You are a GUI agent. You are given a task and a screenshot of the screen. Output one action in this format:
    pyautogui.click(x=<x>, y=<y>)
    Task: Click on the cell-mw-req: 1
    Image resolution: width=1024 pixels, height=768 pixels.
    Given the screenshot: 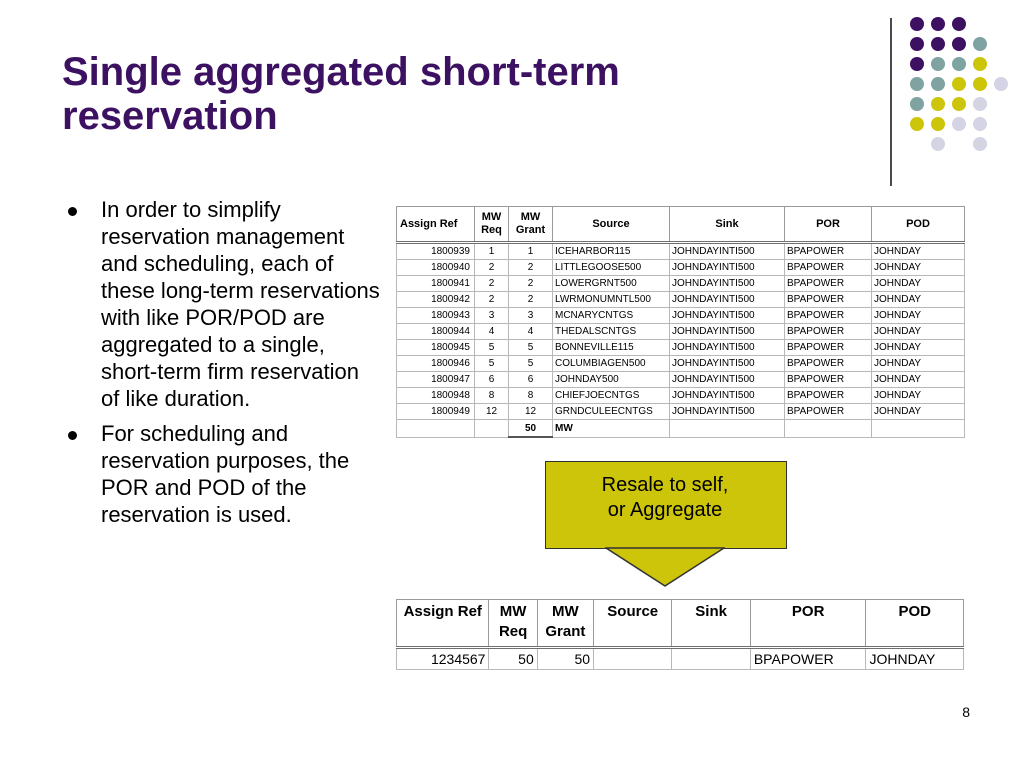 What is the action you would take?
    pyautogui.click(x=491, y=250)
    